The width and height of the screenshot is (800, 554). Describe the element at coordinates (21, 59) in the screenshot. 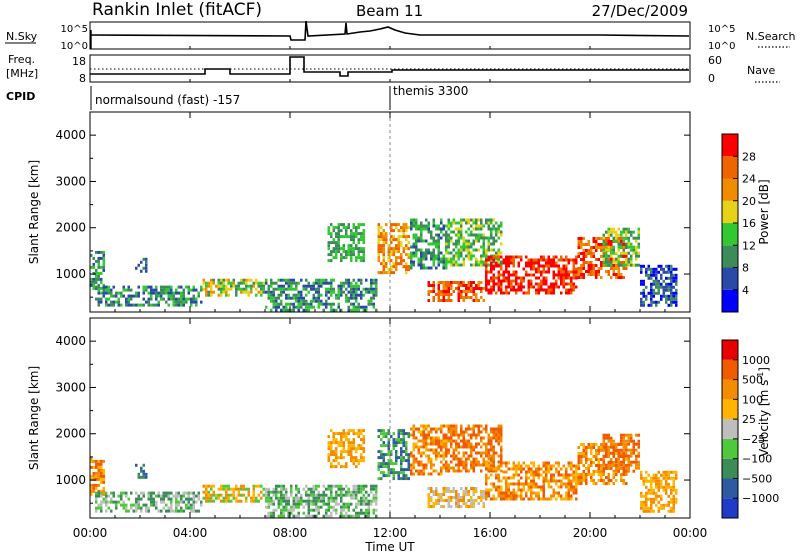

I see `freq-label: Freq.` at that location.